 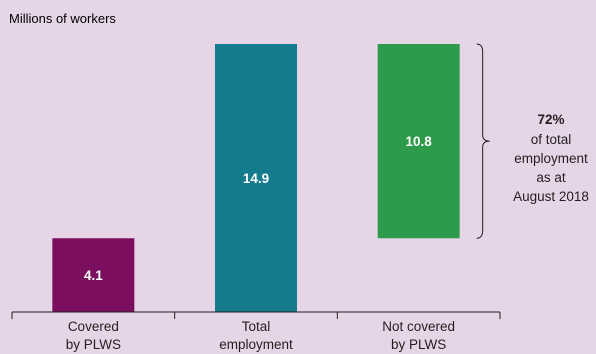 I want to click on x-tick-label-1-1: employment, so click(x=256, y=344).